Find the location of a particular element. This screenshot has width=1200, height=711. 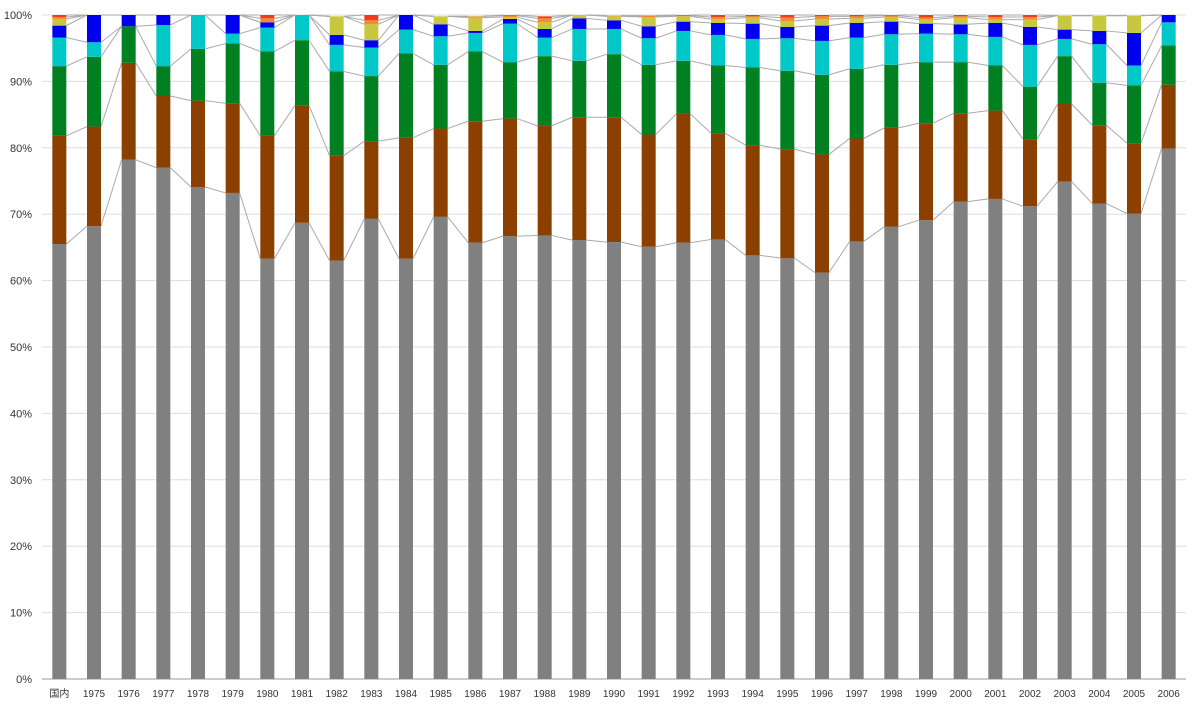

x-tick-label: 1994 is located at coordinates (753, 694).